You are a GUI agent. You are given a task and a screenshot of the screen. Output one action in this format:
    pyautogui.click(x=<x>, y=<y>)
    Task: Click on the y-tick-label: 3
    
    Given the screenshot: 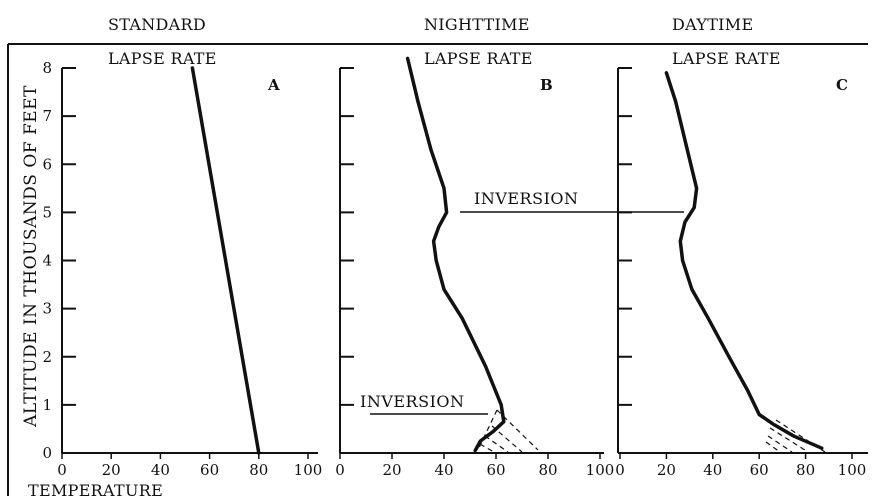 What is the action you would take?
    pyautogui.click(x=47, y=309)
    